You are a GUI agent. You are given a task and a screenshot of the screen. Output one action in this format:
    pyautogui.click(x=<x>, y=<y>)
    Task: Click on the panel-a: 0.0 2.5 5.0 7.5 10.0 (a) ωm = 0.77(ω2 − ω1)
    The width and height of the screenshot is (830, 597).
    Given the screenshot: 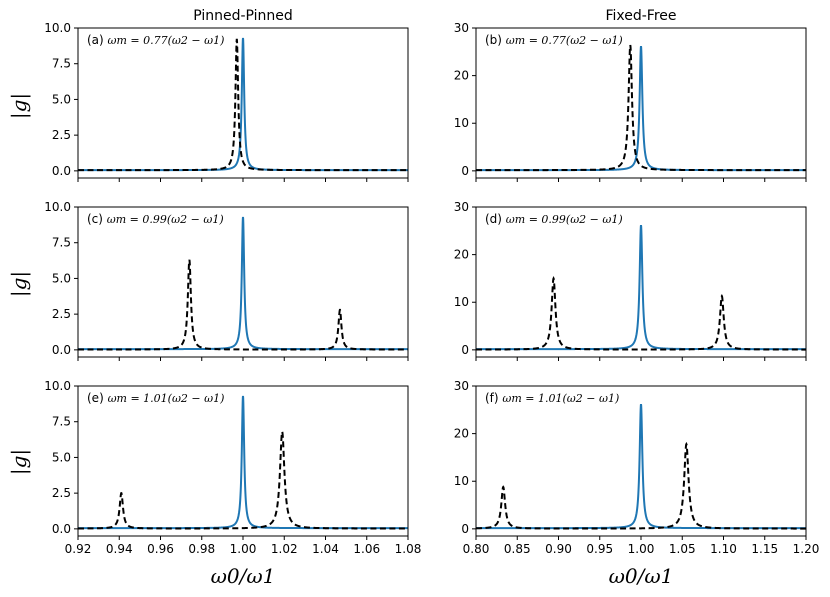 What is the action you would take?
    pyautogui.click(x=226, y=101)
    